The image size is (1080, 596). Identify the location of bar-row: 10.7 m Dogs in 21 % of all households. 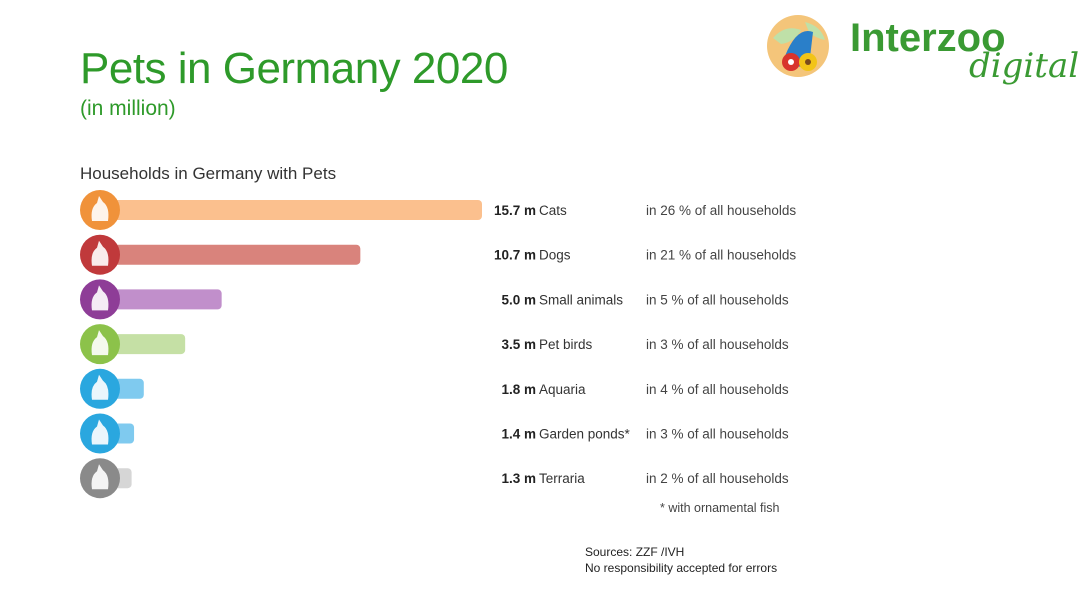
(438, 254).